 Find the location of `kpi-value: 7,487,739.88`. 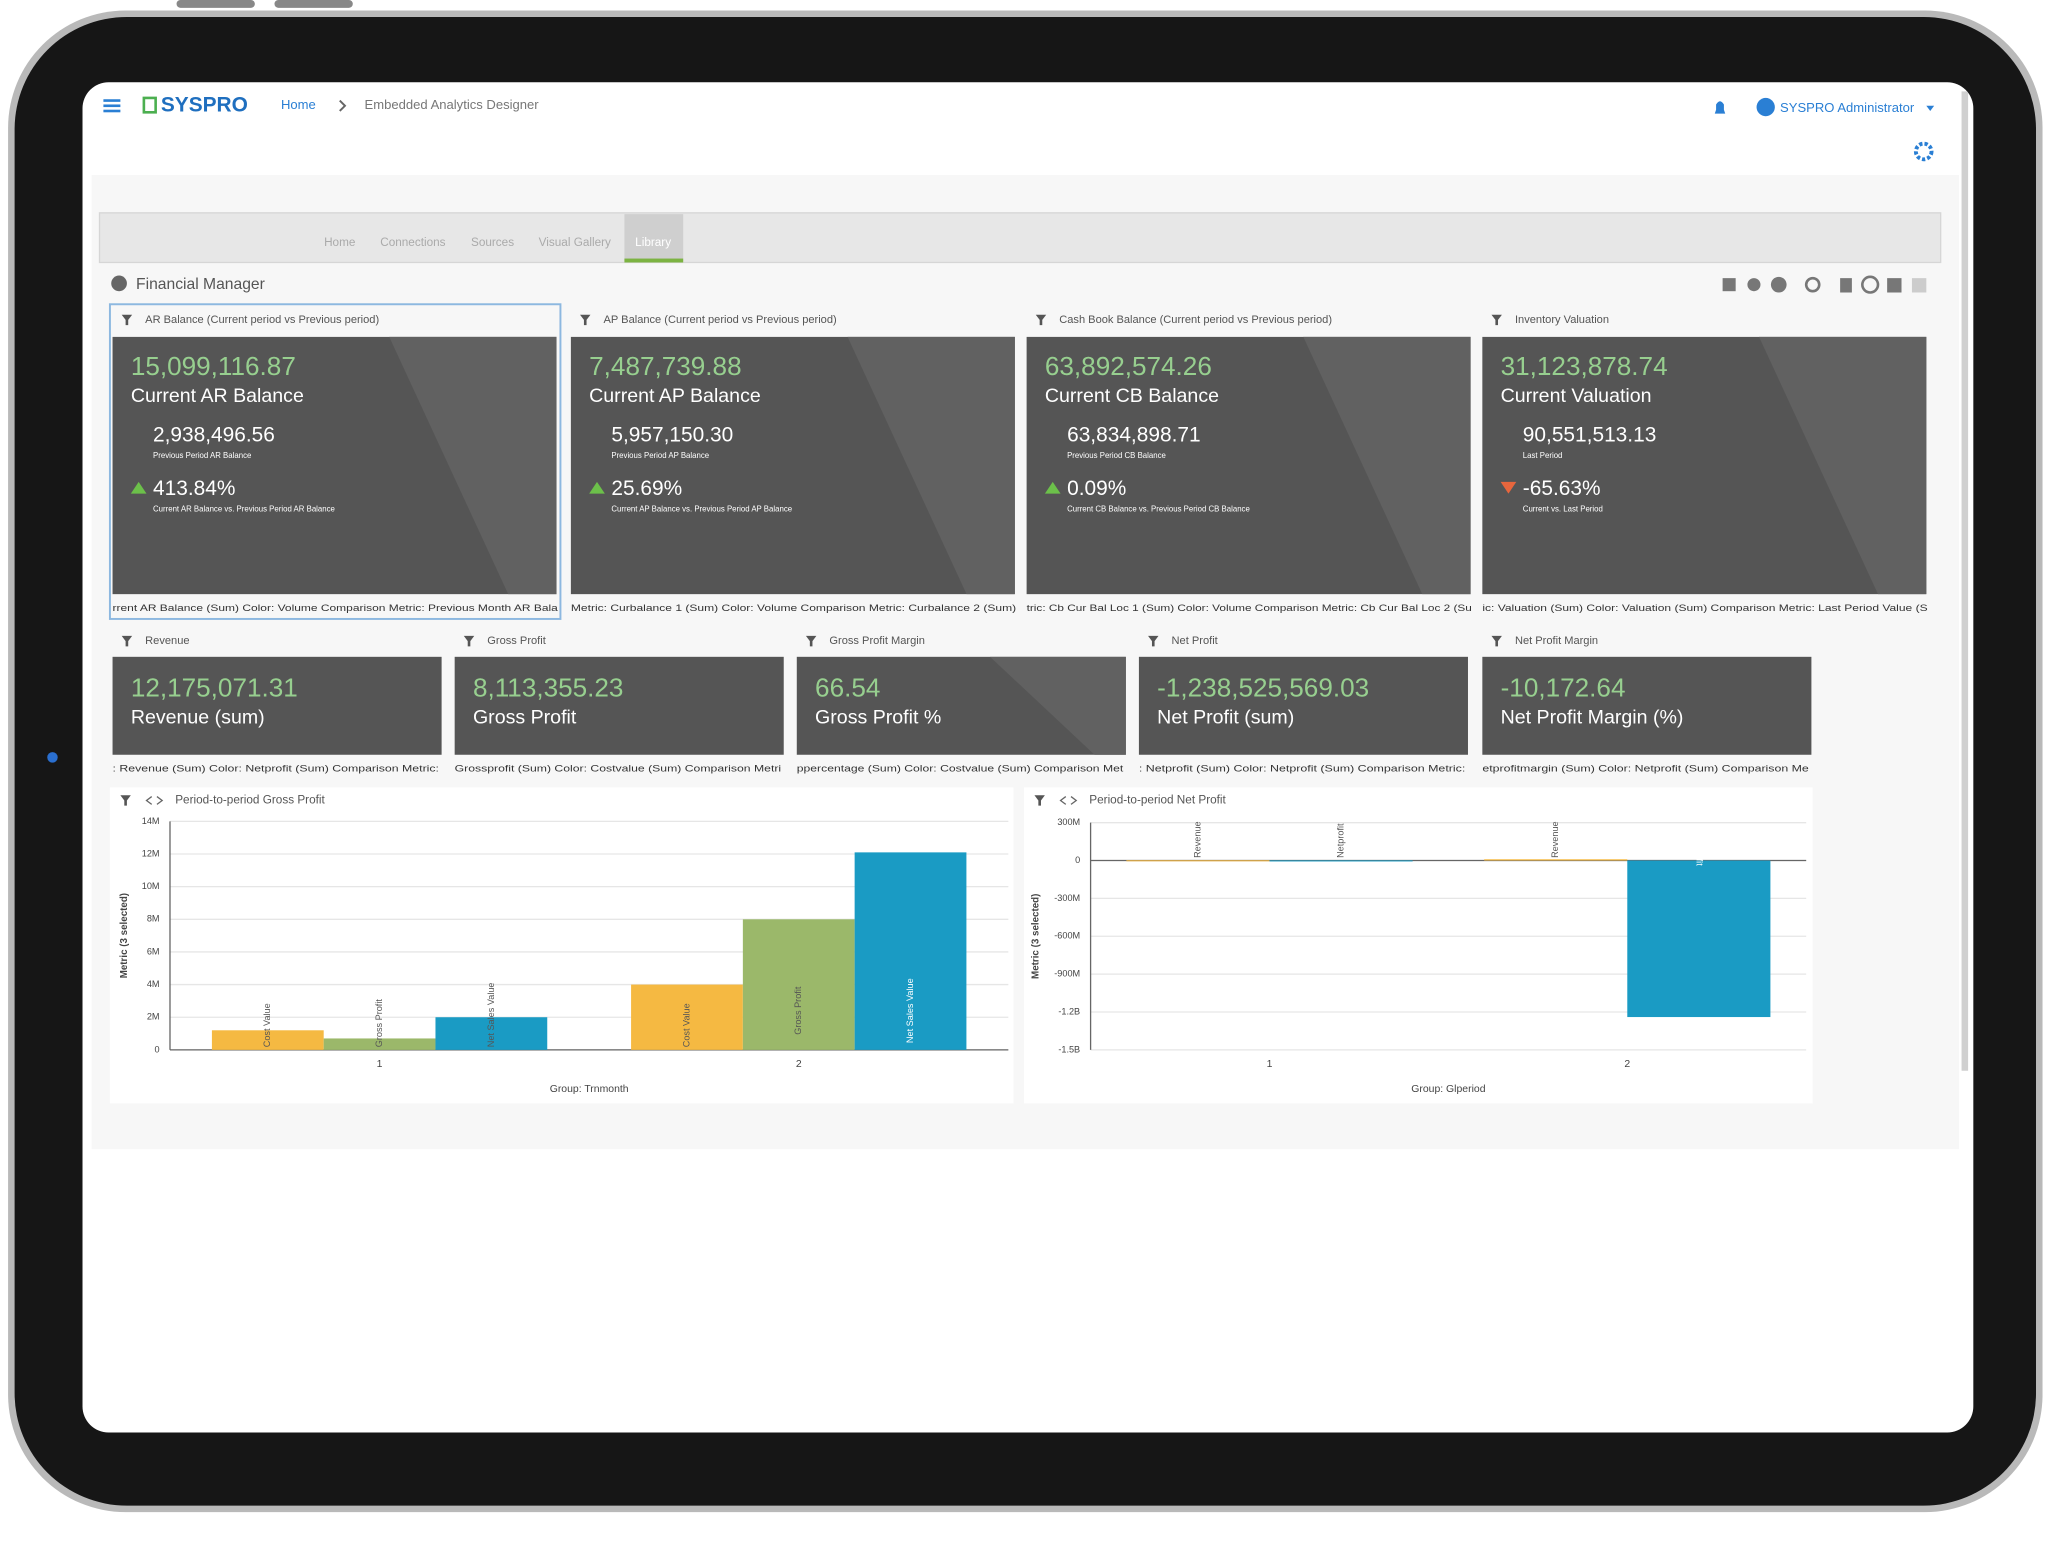

kpi-value: 7,487,739.88 is located at coordinates (665, 366).